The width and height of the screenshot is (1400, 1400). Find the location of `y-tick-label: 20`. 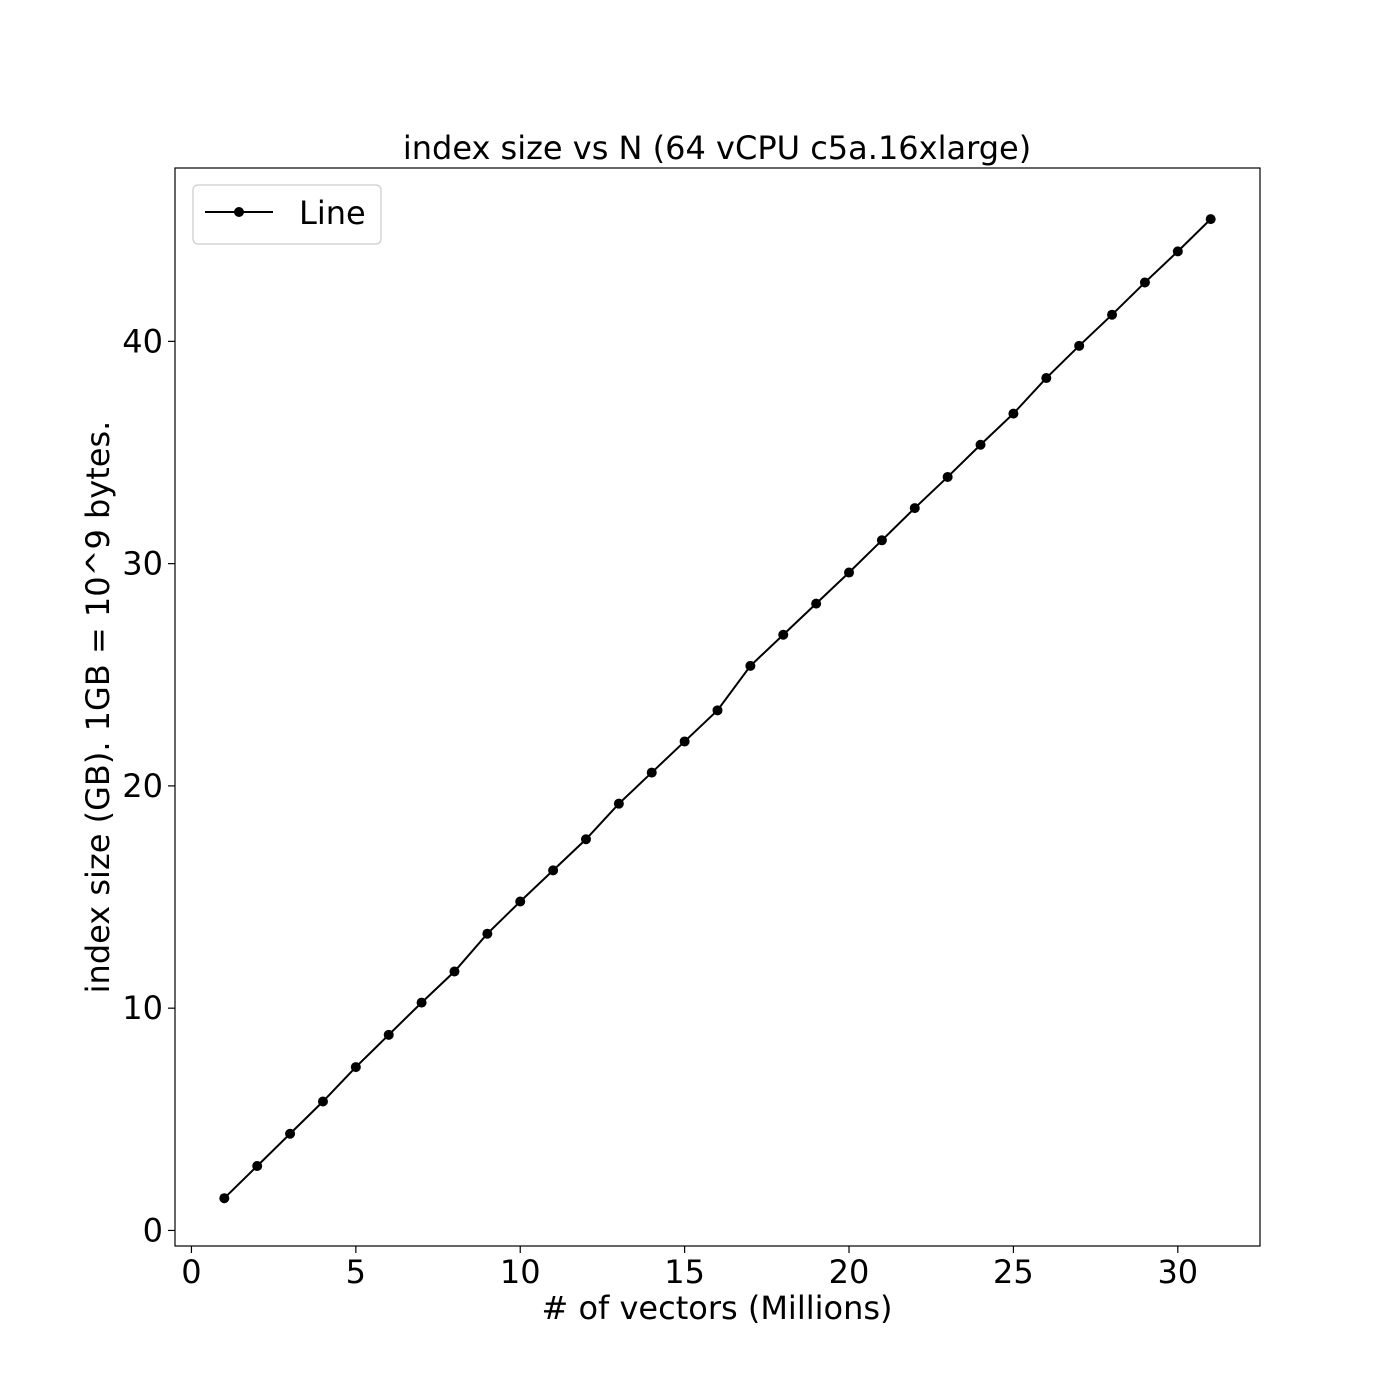

y-tick-label: 20 is located at coordinates (142, 786).